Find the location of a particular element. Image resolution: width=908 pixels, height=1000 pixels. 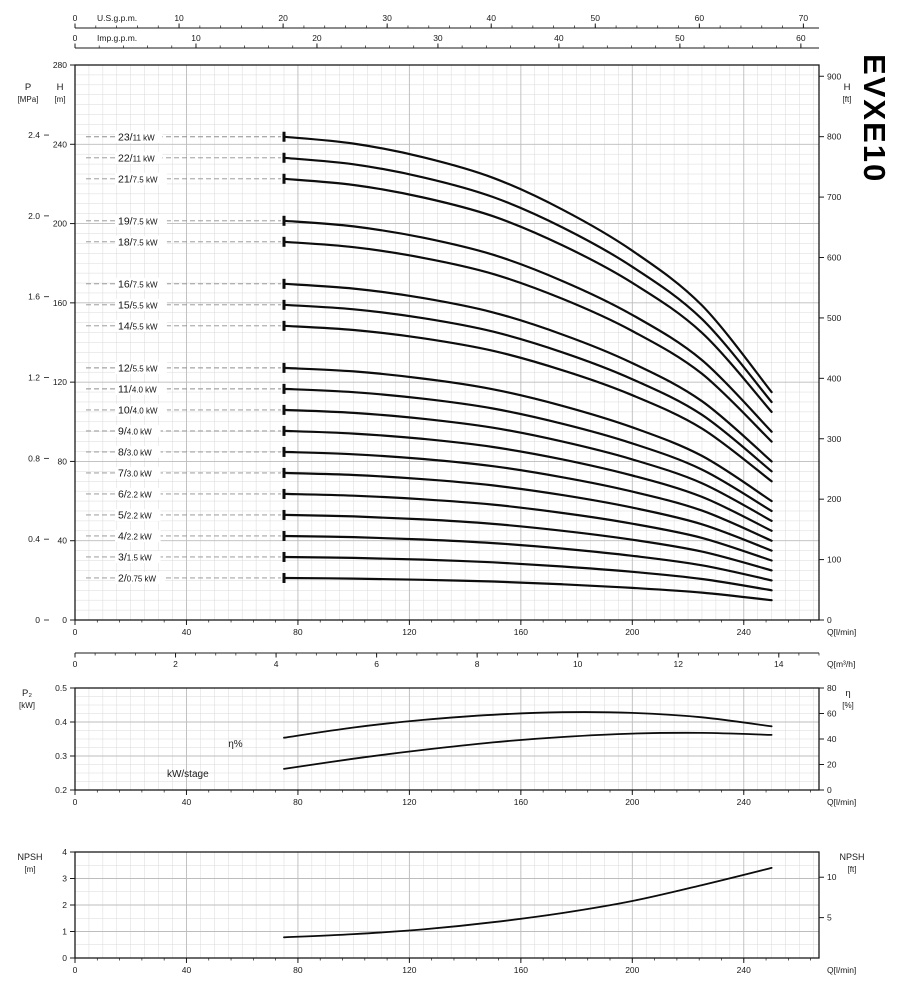

stage-label: 7/3.0 kW is located at coordinates (135, 473).